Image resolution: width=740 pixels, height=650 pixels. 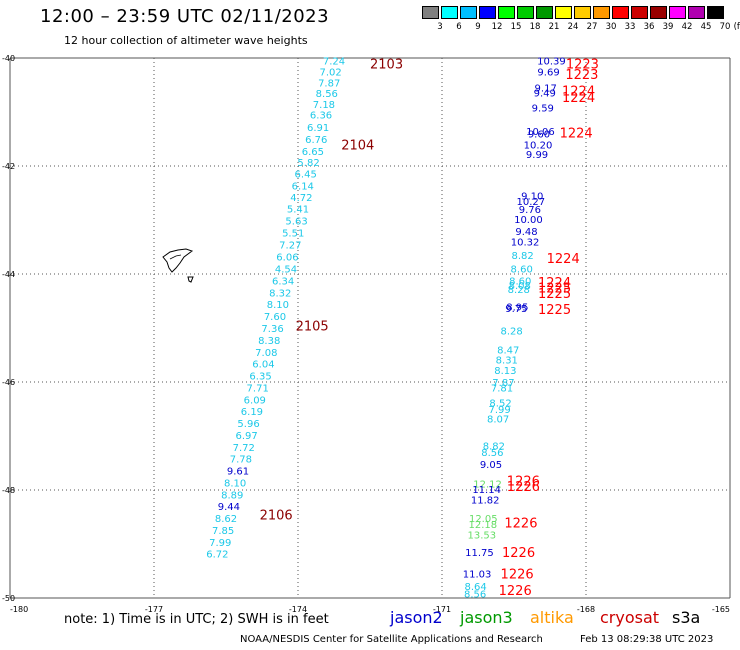 I want to click on swh-value: 10.20, so click(x=538, y=145).